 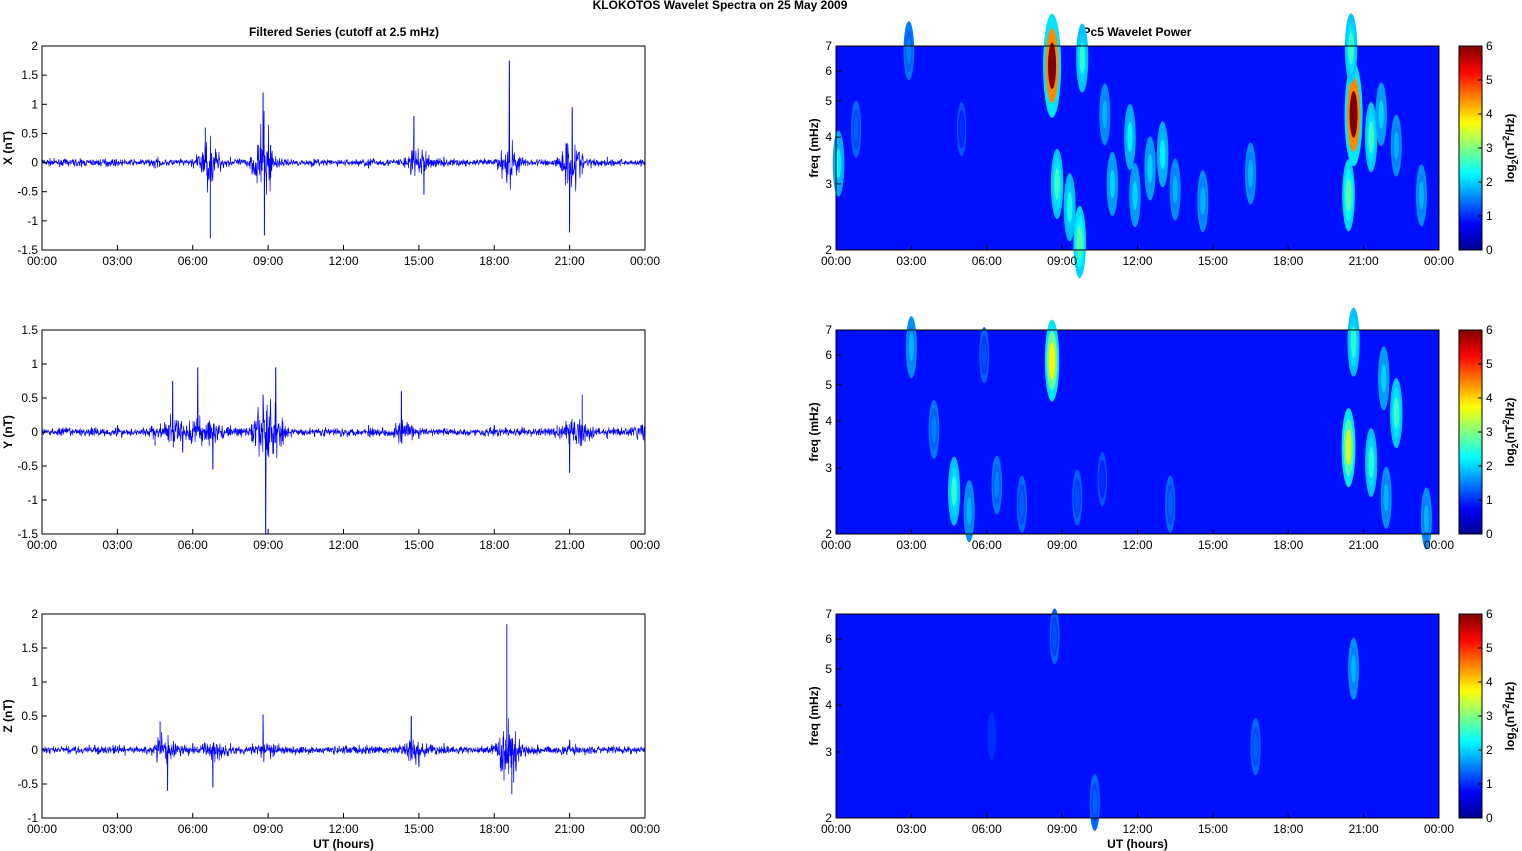 What do you see at coordinates (1510, 432) in the screenshot?
I see `power-y-colorbar-label: log2(nT2/Hz)` at bounding box center [1510, 432].